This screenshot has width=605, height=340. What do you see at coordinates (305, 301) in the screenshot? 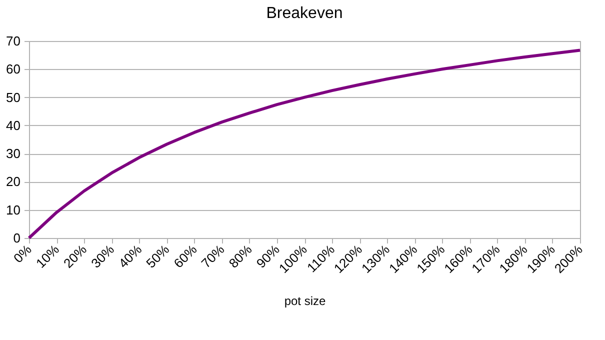
I see `x-axis-title: pot size` at bounding box center [305, 301].